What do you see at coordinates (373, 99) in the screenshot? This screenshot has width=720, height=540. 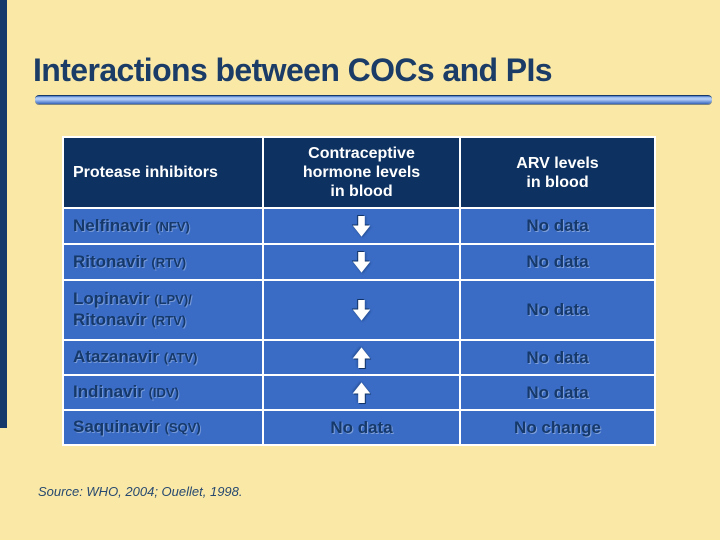 I see `title-underline-bar` at bounding box center [373, 99].